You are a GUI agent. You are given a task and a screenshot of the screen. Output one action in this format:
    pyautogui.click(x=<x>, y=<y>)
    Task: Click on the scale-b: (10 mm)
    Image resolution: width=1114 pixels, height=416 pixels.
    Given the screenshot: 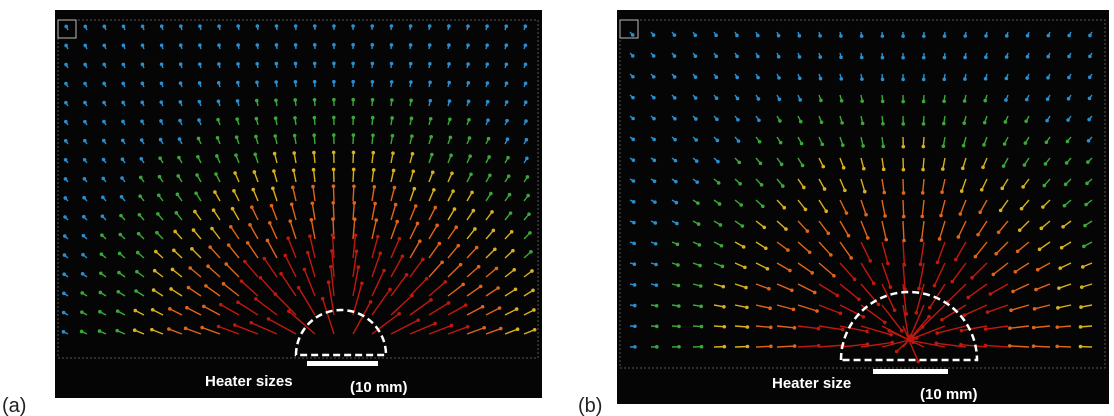 What is the action you would take?
    pyautogui.click(x=949, y=394)
    